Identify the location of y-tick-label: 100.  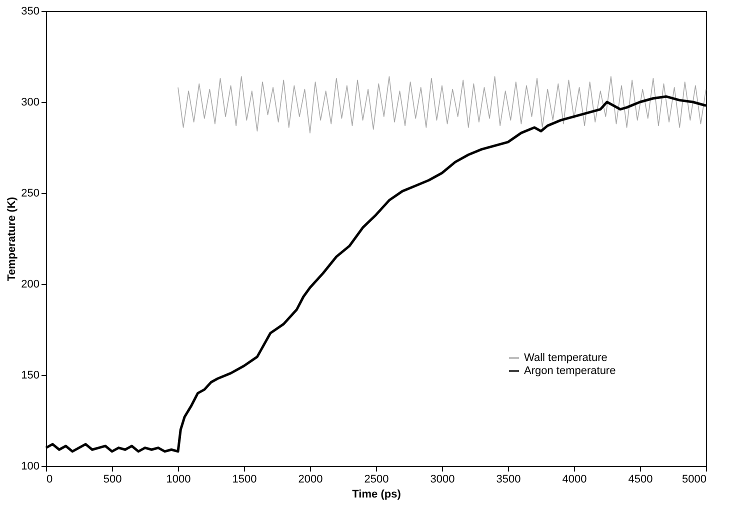
(30, 466).